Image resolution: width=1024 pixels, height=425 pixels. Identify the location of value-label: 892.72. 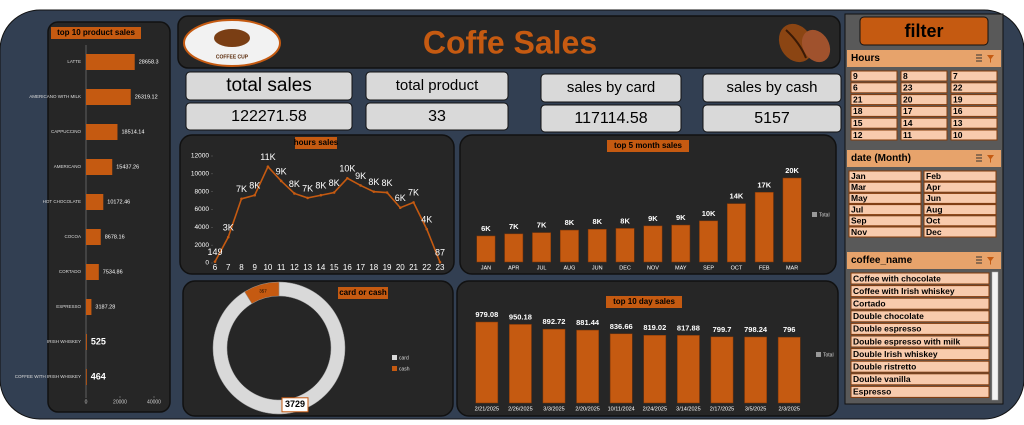
(554, 321).